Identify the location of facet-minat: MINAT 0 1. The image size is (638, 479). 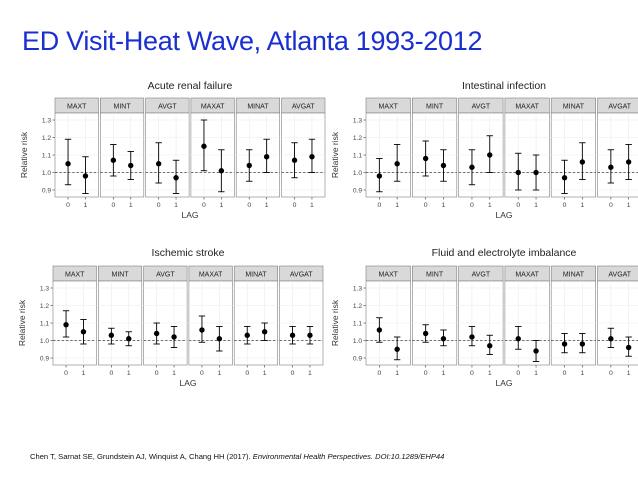
(573, 321).